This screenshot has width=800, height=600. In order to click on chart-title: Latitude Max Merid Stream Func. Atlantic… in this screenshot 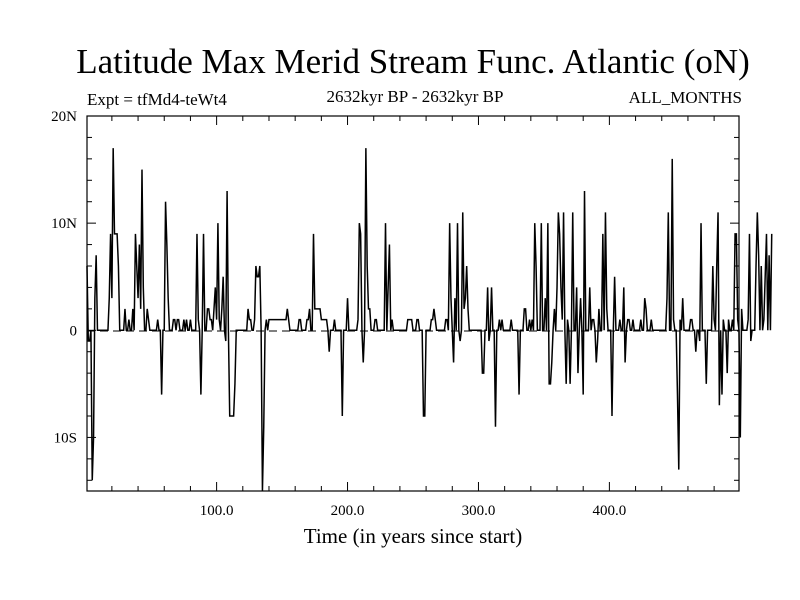, I will do `click(413, 61)`.